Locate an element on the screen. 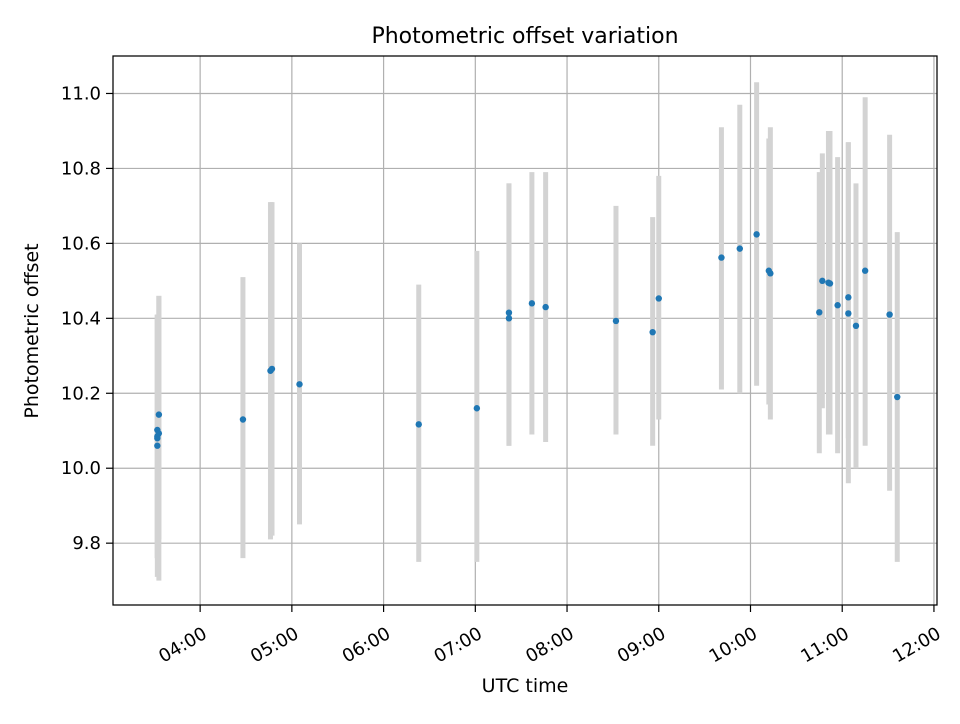  y-tick-label: 10.8 is located at coordinates (81, 168).